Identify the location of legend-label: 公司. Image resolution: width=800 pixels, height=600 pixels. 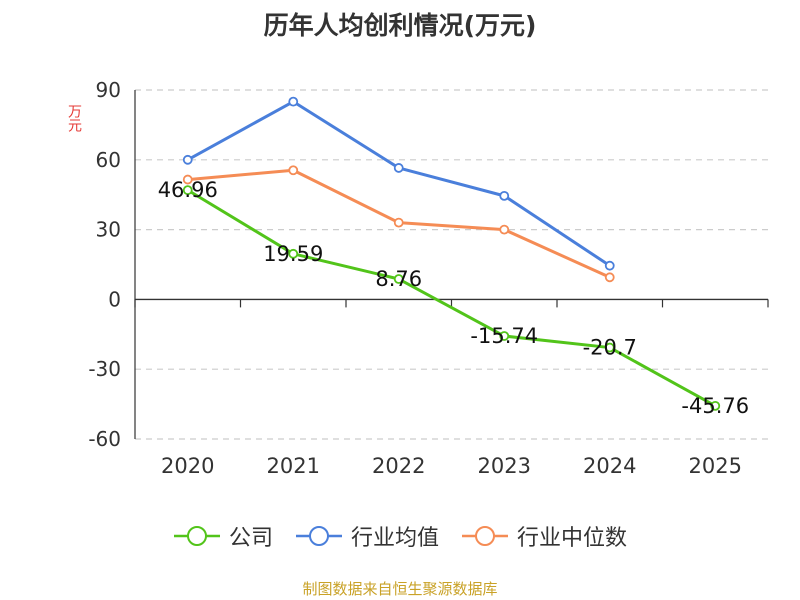
(250, 538).